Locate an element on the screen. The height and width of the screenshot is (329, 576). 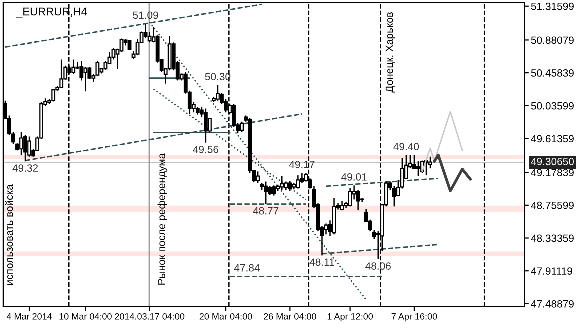
text: 50.30 is located at coordinates (218, 77).